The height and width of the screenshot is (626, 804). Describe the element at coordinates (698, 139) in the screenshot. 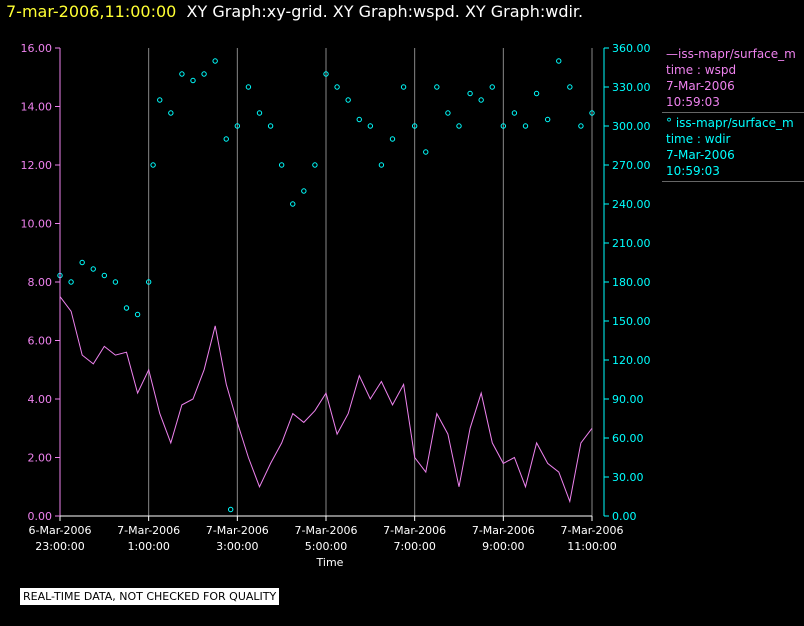

I see `legend-wdir-var: time : wdir` at that location.